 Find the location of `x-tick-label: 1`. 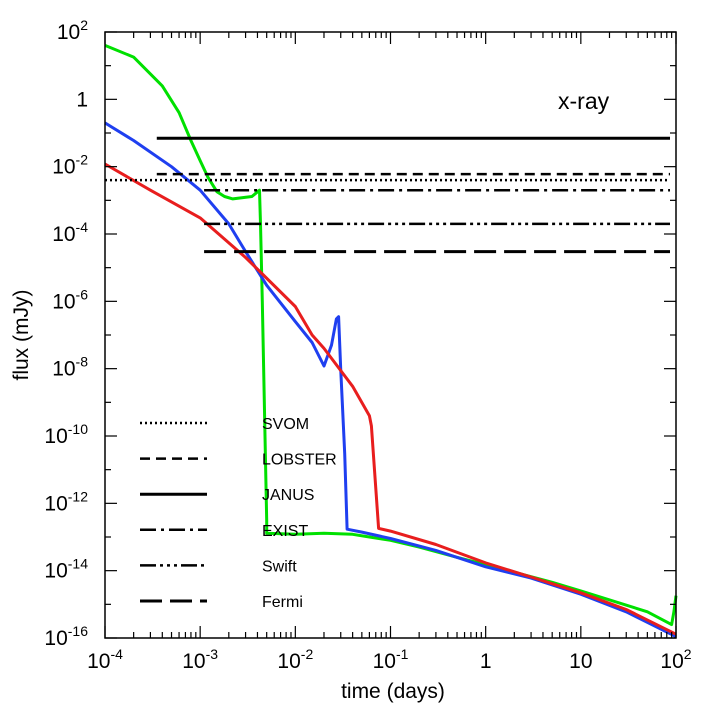

x-tick-label: 1 is located at coordinates (486, 661).